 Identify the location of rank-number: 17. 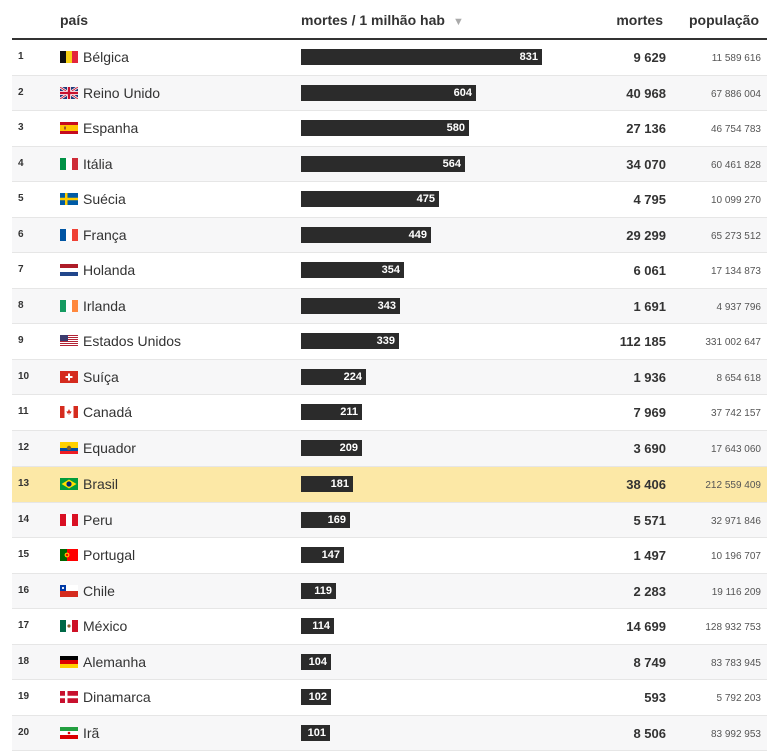
(24, 625).